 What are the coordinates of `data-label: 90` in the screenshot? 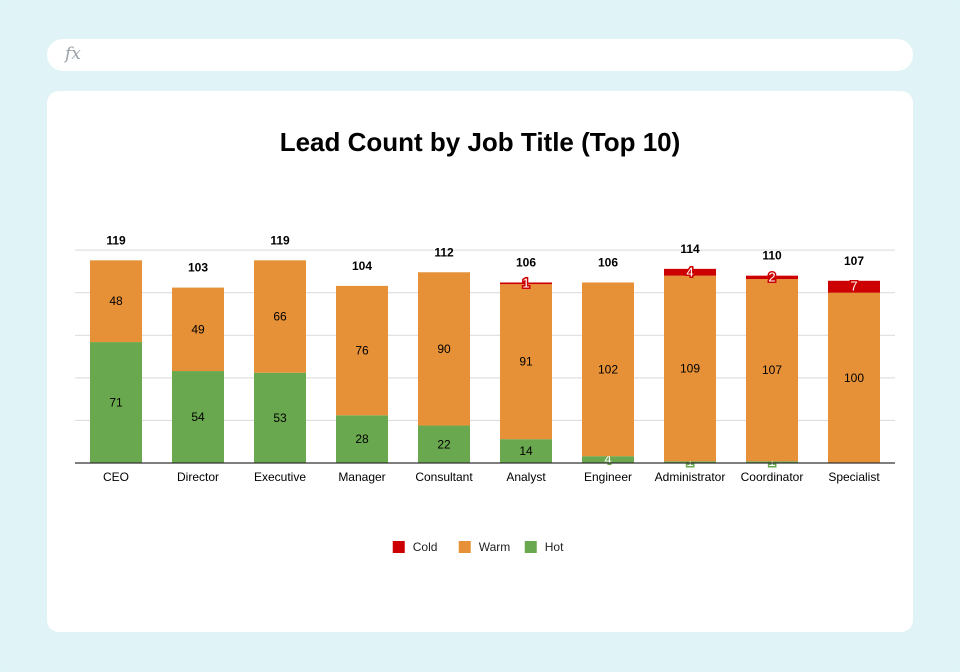 It's located at (444, 349).